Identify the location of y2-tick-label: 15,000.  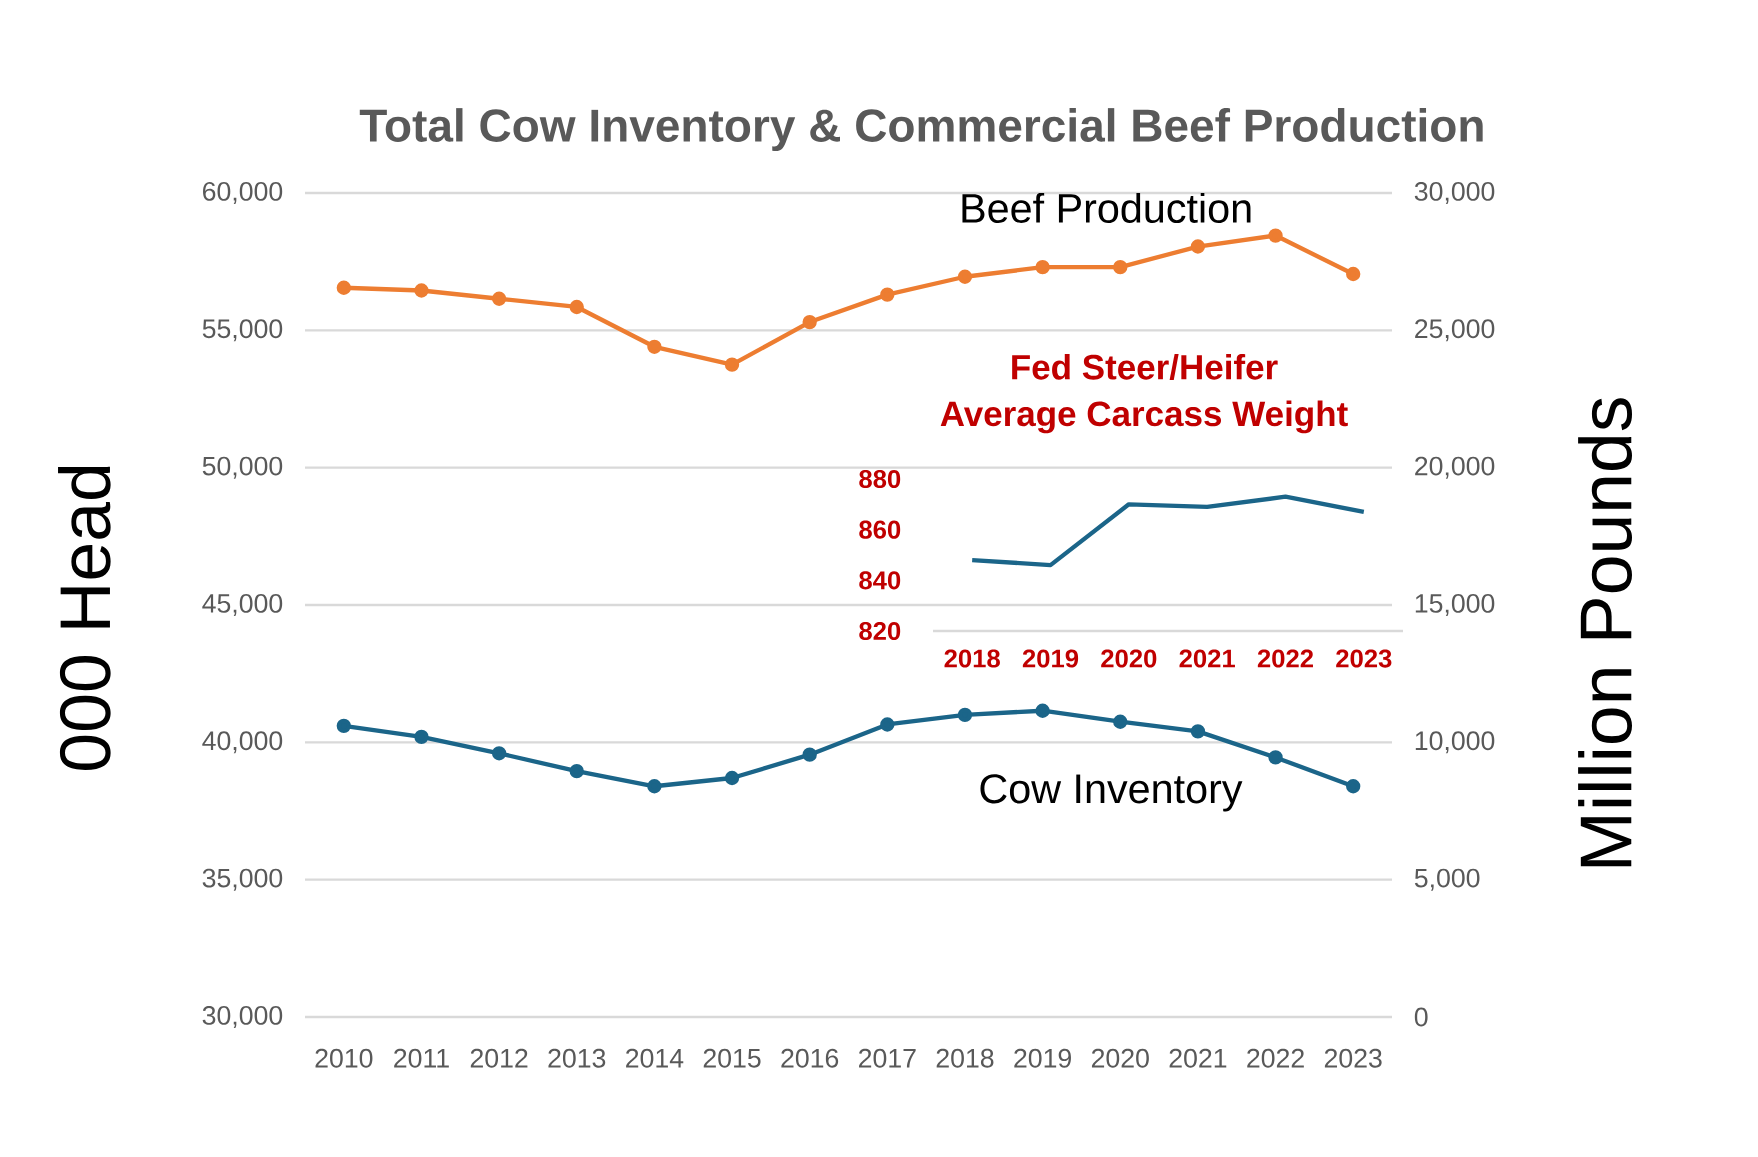
(1455, 604).